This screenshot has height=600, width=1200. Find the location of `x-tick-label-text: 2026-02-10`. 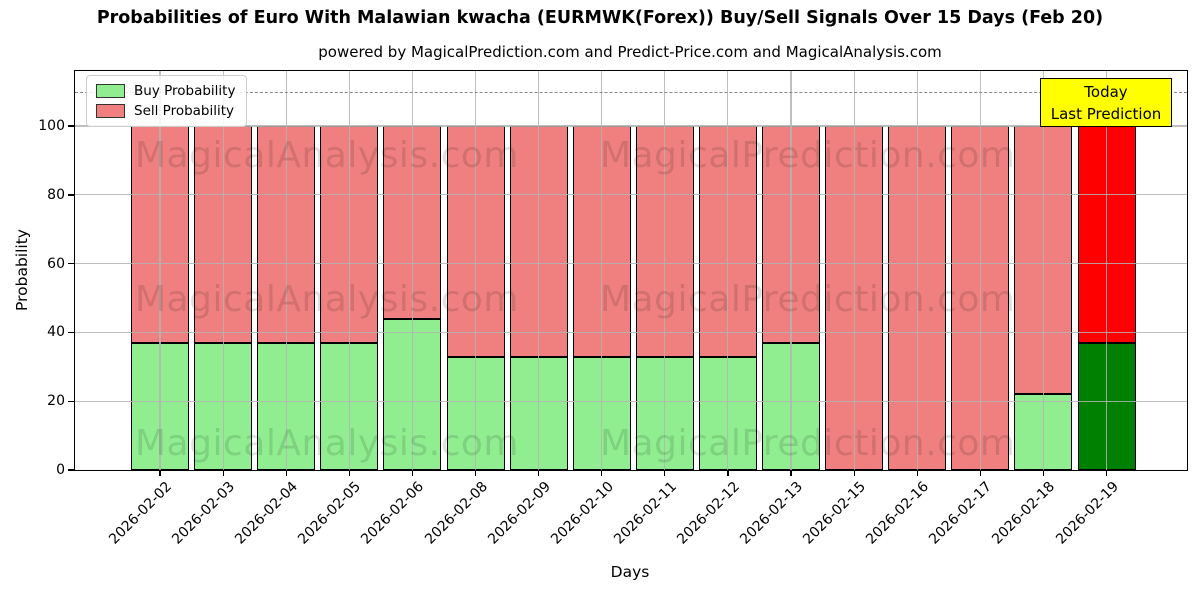

x-tick-label-text: 2026-02-10 is located at coordinates (582, 513).